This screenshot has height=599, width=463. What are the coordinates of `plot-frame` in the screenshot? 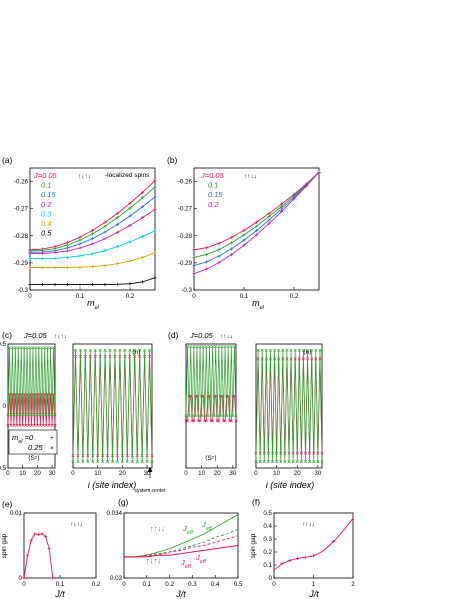 It's located at (60, 545).